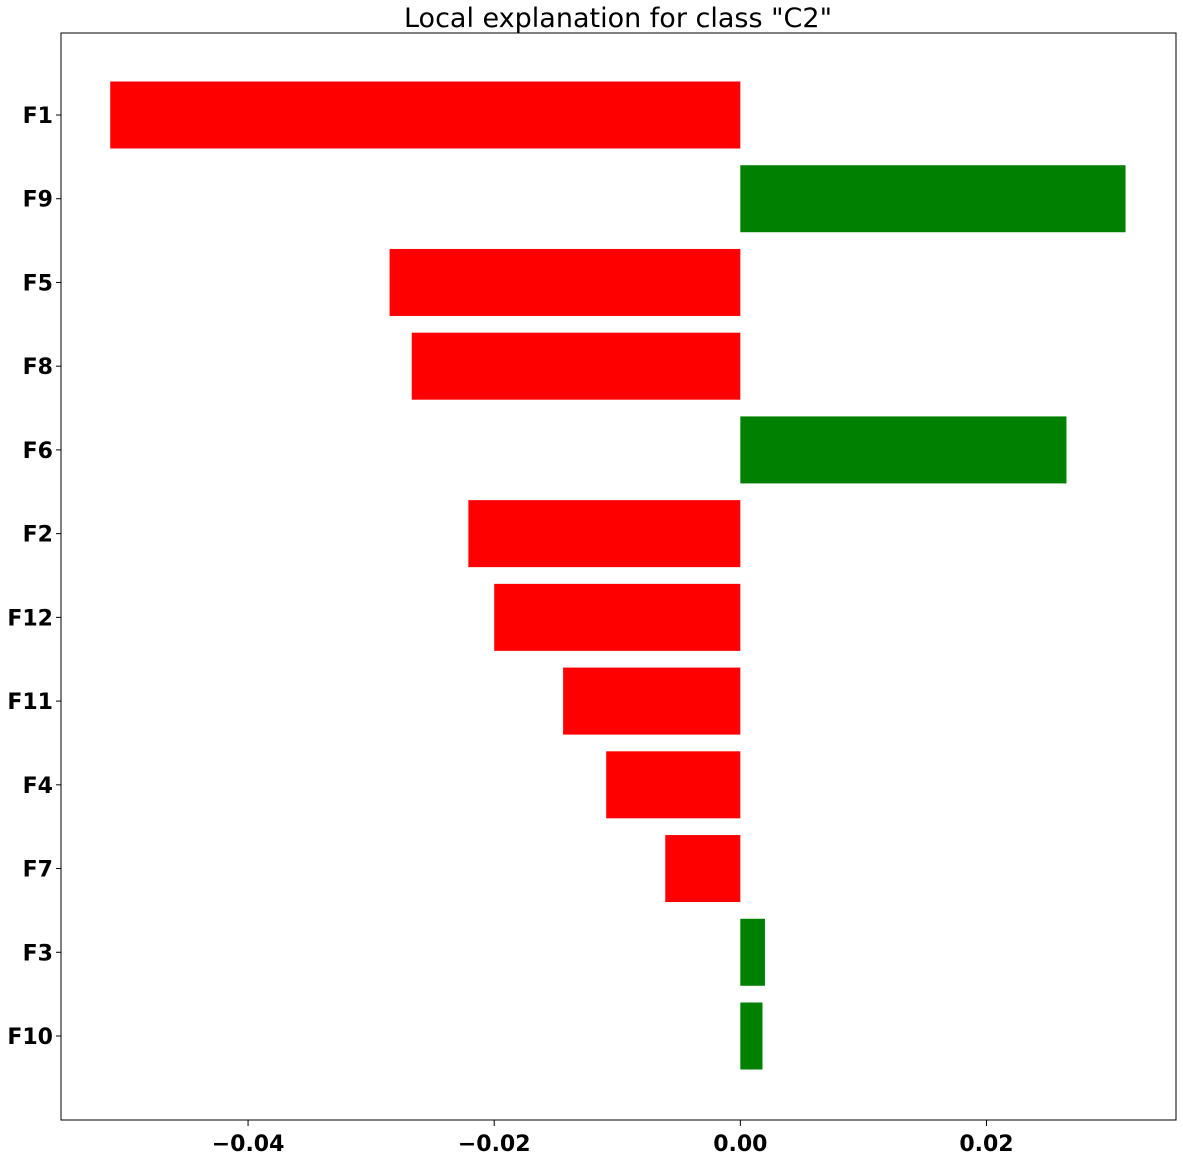  Describe the element at coordinates (565, 282) in the screenshot. I see `bar-f5` at that location.